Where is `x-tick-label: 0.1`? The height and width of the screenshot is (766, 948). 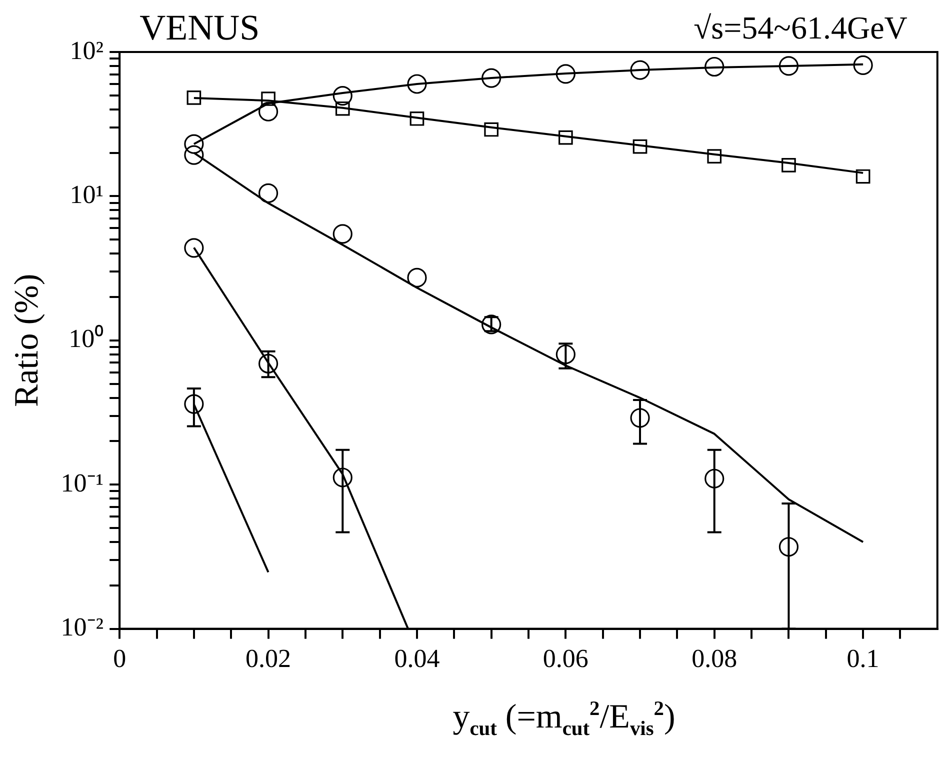
x-tick-label: 0.1 is located at coordinates (863, 659).